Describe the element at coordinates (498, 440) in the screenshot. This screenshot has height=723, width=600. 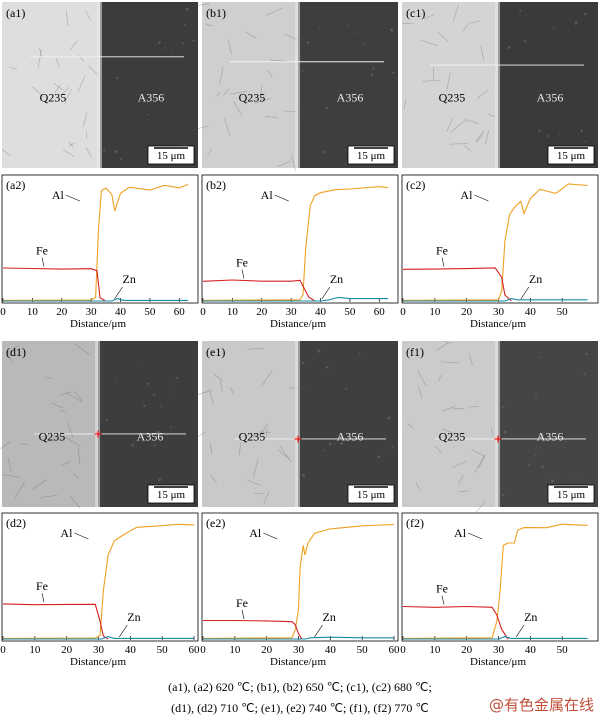
I see `measurement-marker: +` at that location.